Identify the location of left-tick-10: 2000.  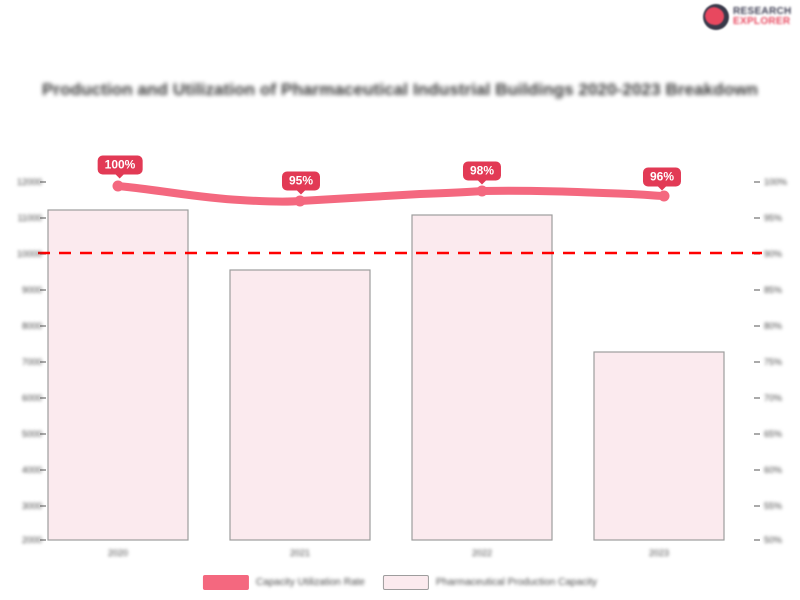
(31, 540).